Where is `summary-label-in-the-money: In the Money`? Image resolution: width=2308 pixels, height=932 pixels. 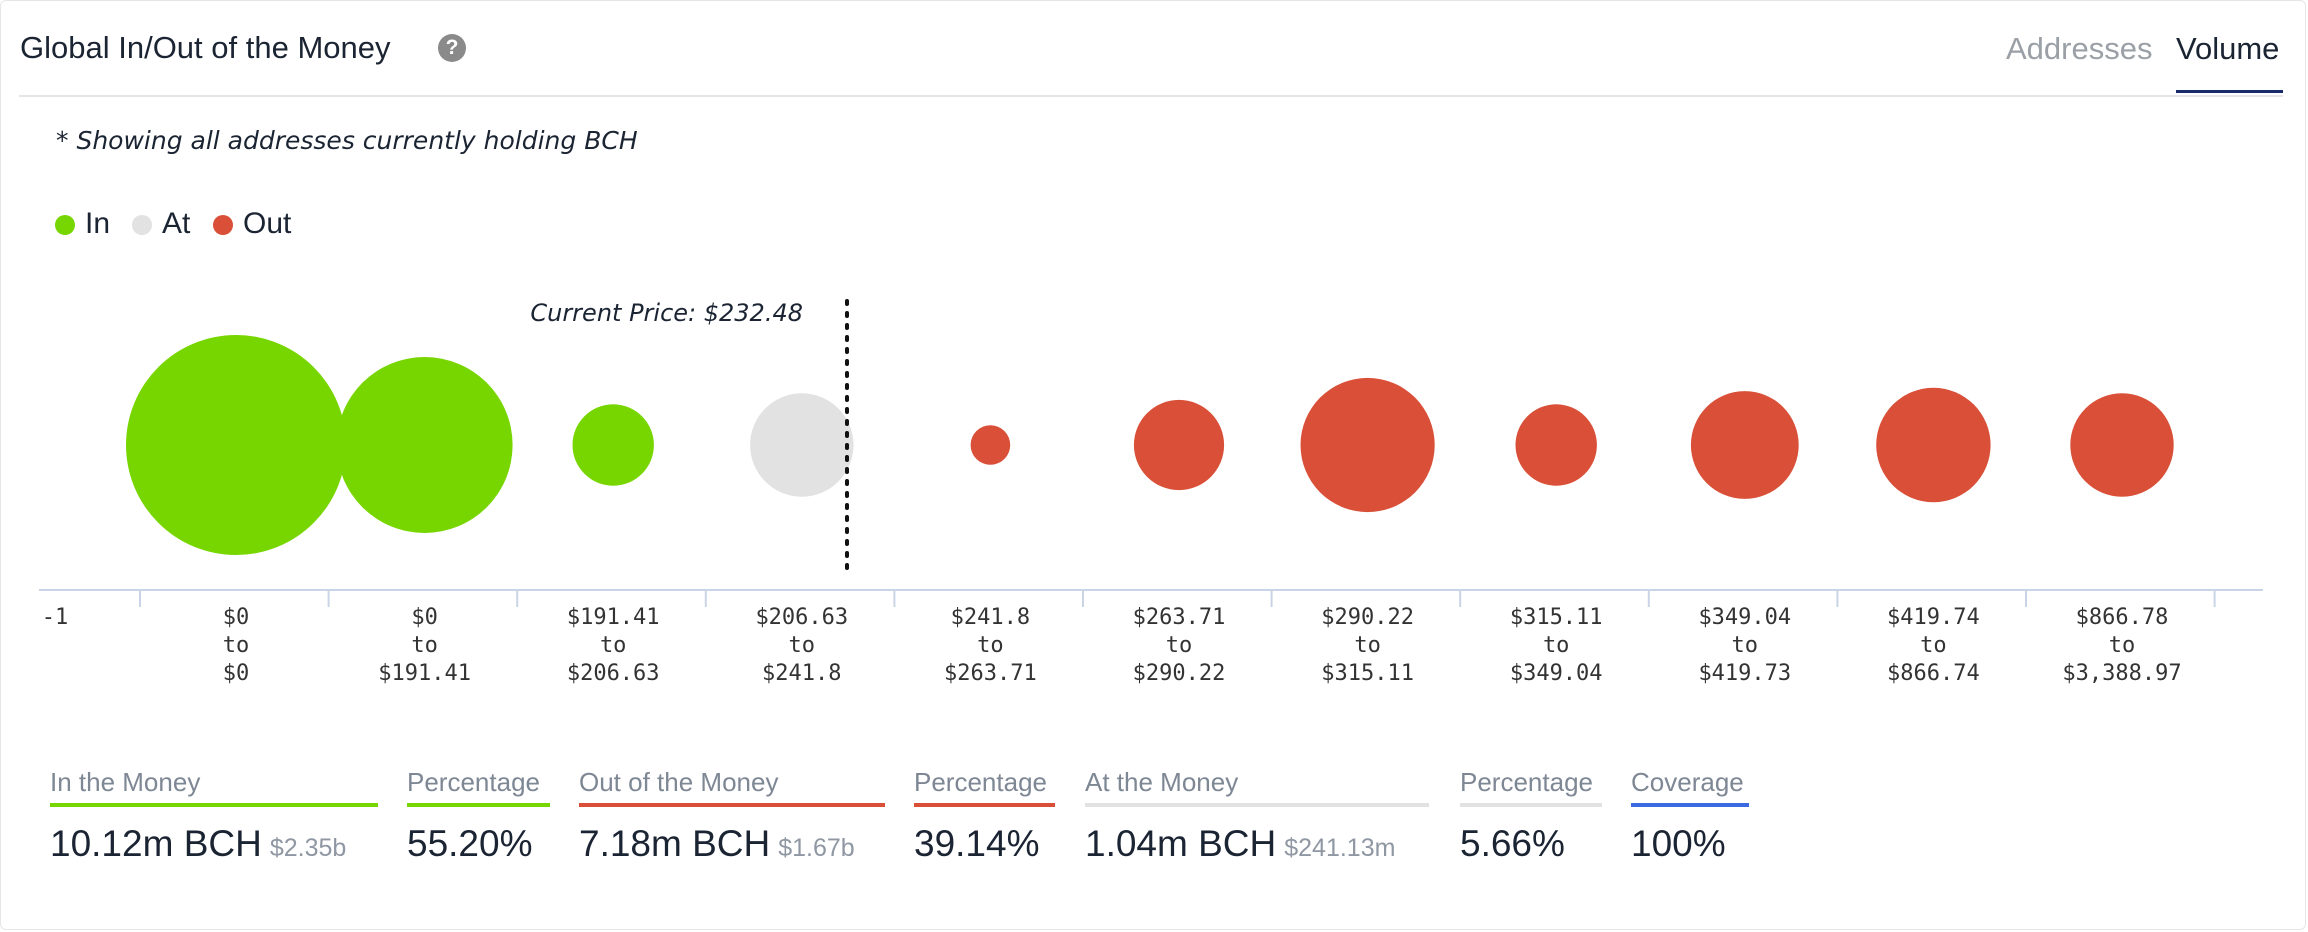 summary-label-in-the-money: In the Money is located at coordinates (125, 782).